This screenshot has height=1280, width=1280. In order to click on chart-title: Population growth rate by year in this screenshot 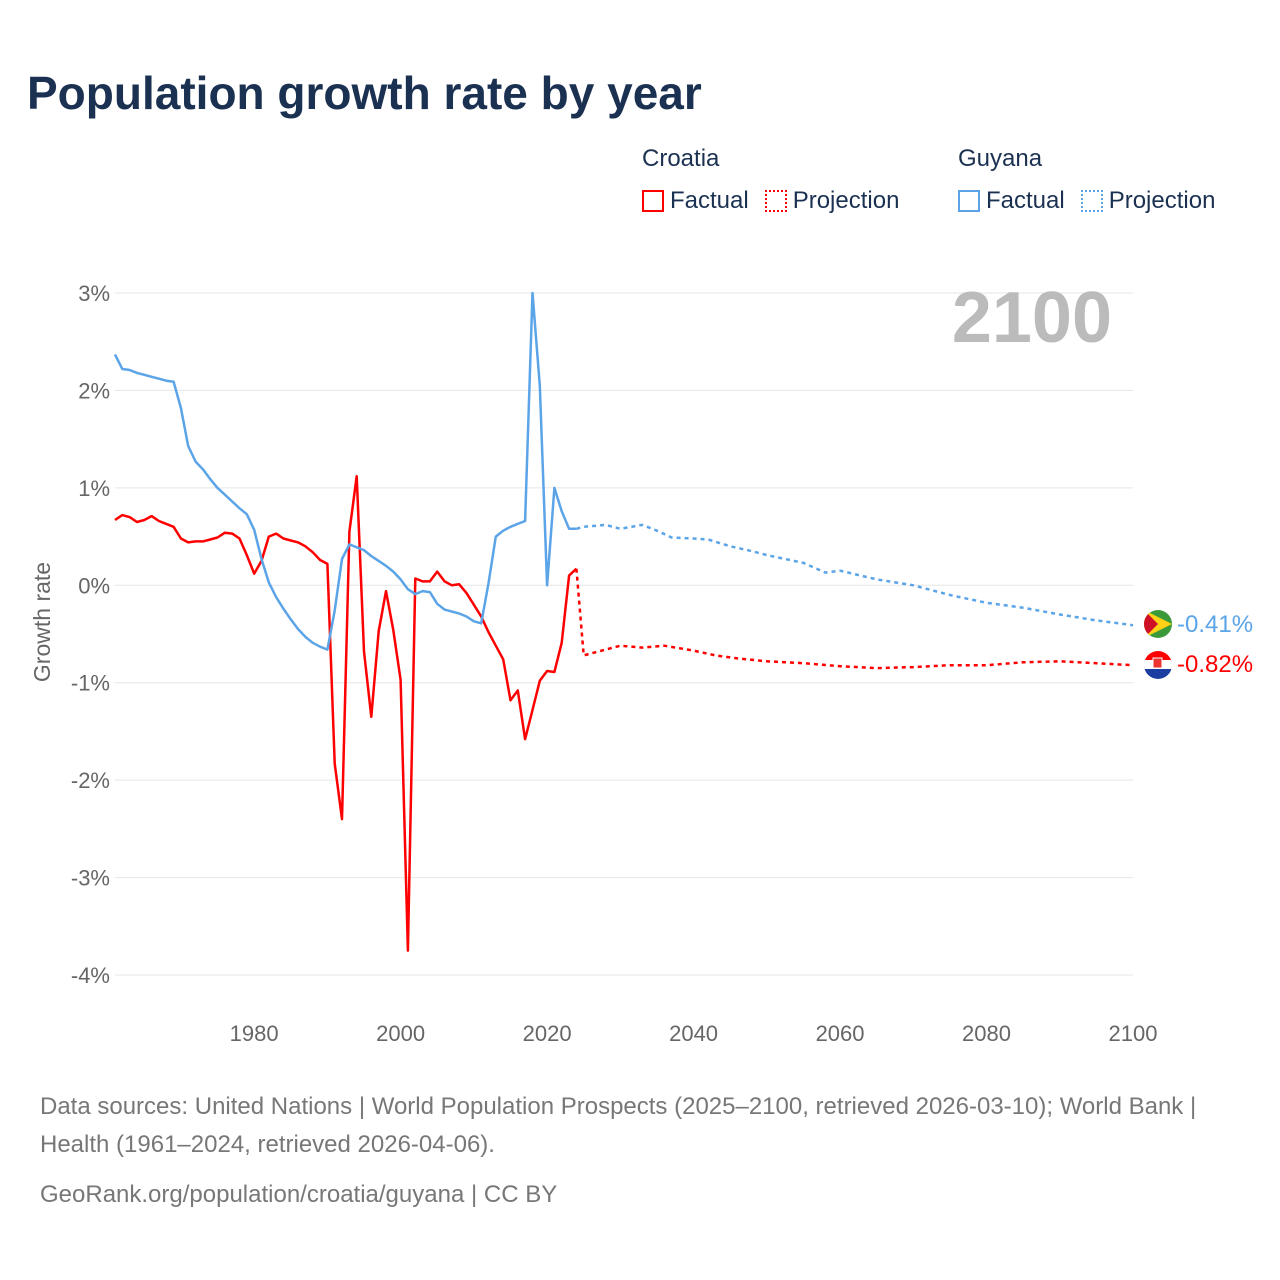, I will do `click(364, 93)`.